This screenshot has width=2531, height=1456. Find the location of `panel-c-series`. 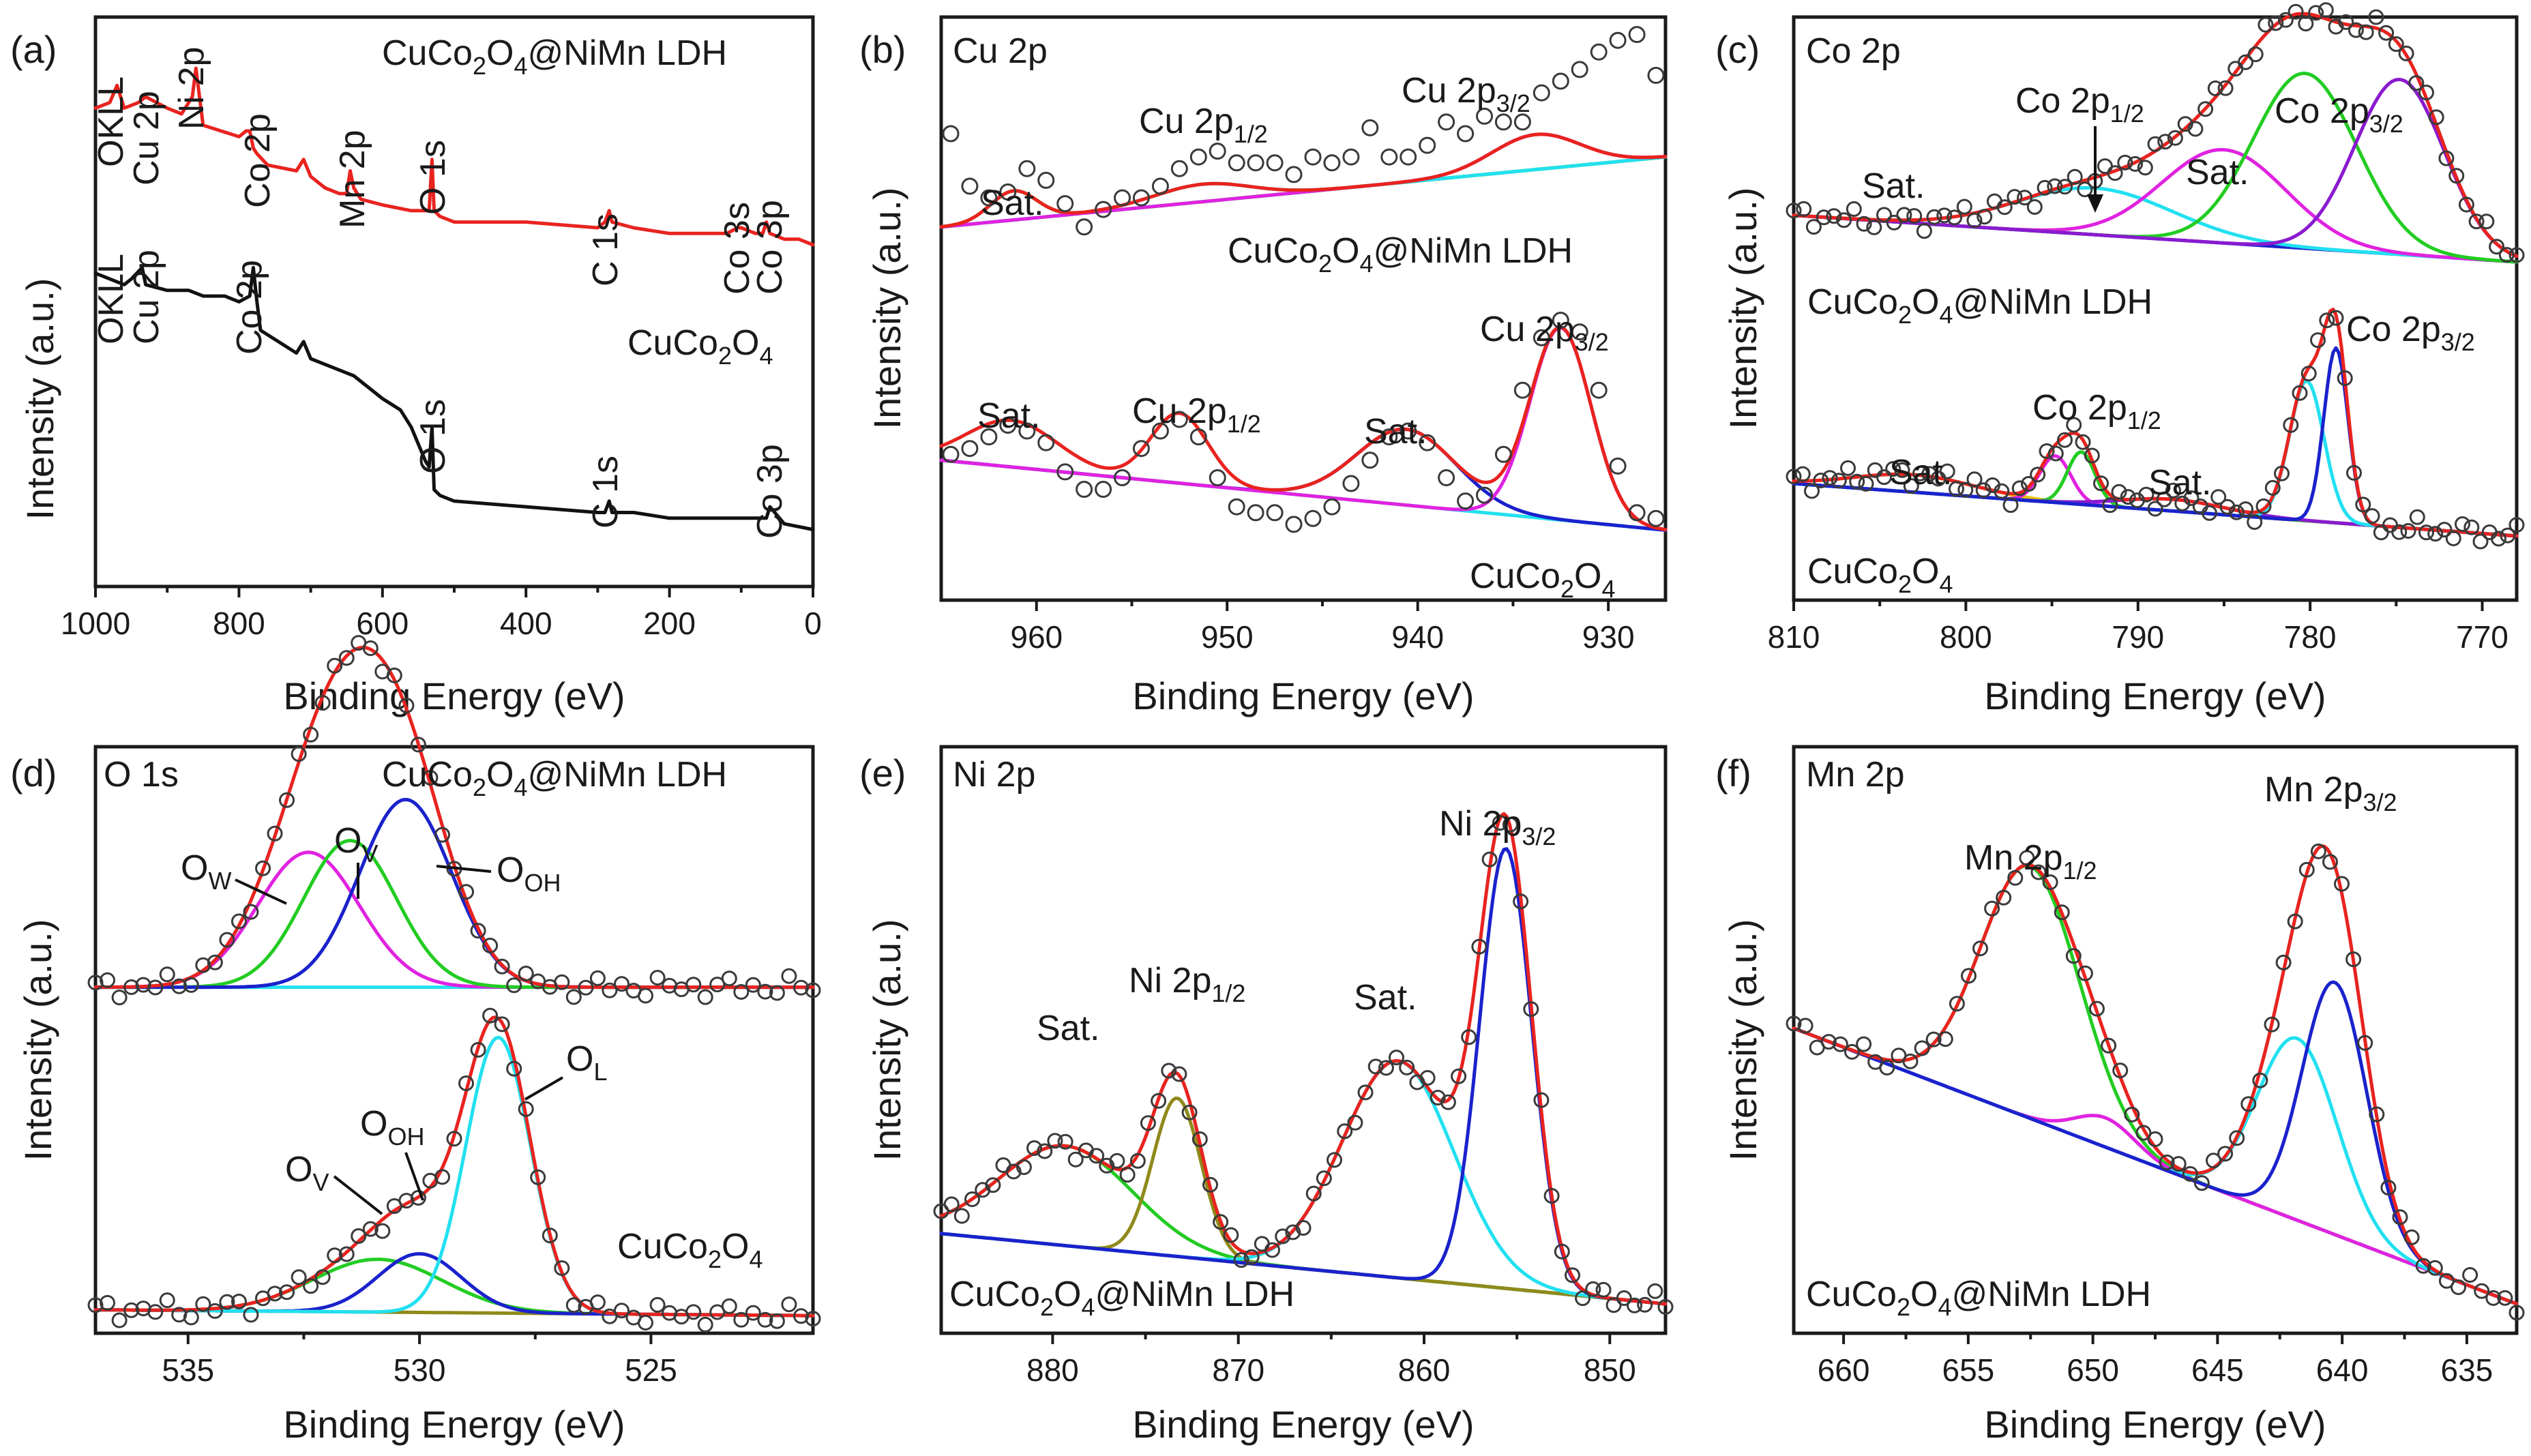

panel-c-series is located at coordinates (2155, 276).